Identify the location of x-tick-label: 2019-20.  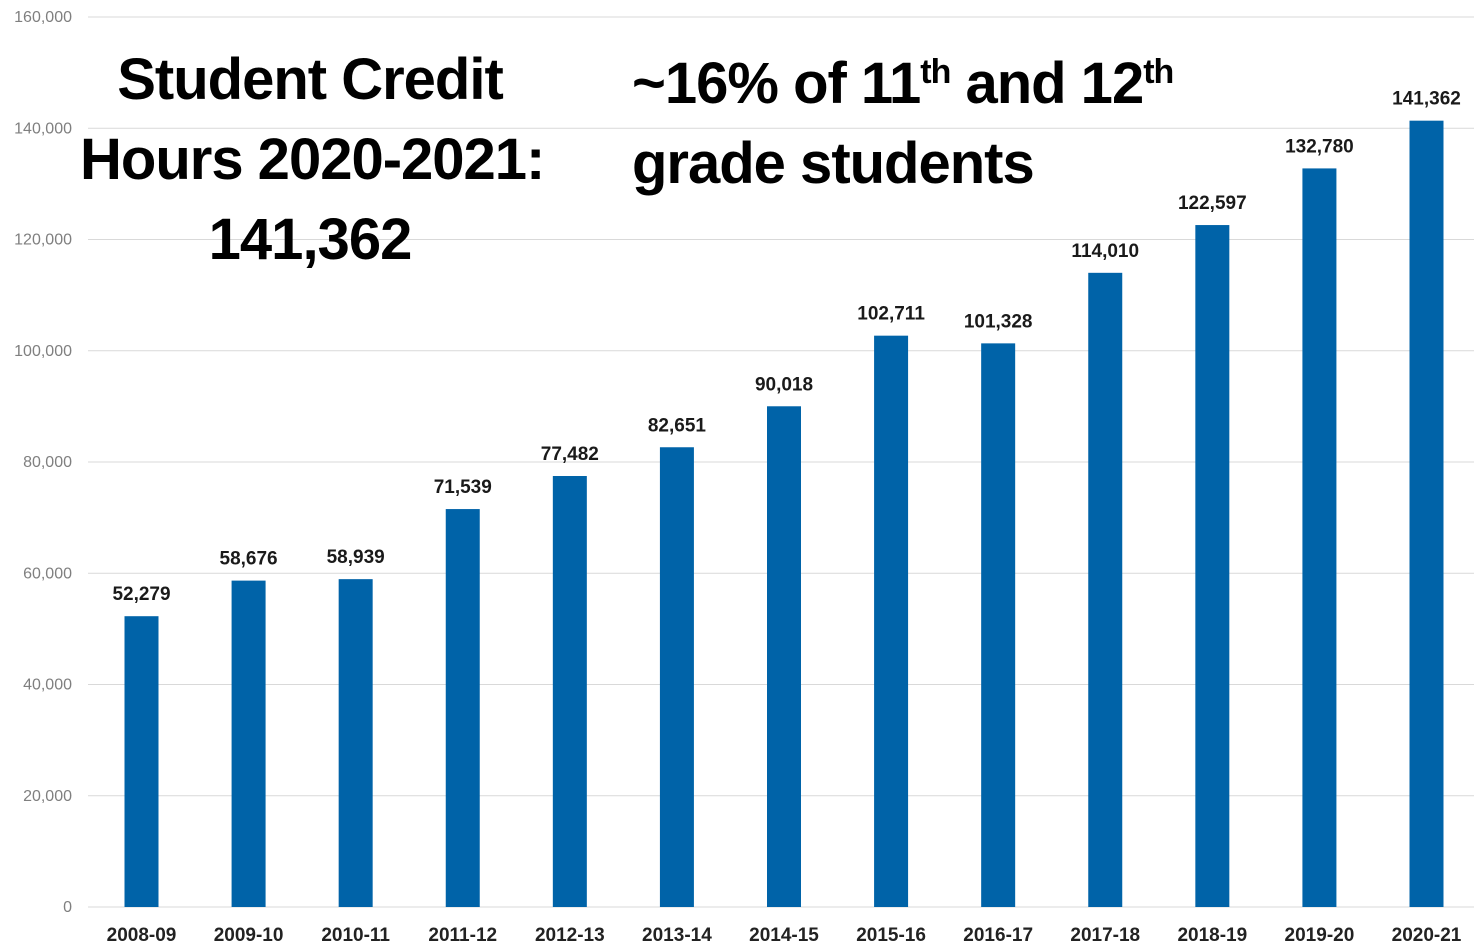
(1320, 935).